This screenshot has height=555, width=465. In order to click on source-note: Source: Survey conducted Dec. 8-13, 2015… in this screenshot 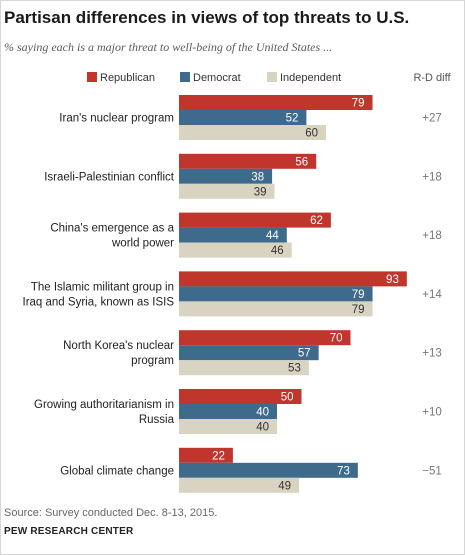, I will do `click(111, 513)`.